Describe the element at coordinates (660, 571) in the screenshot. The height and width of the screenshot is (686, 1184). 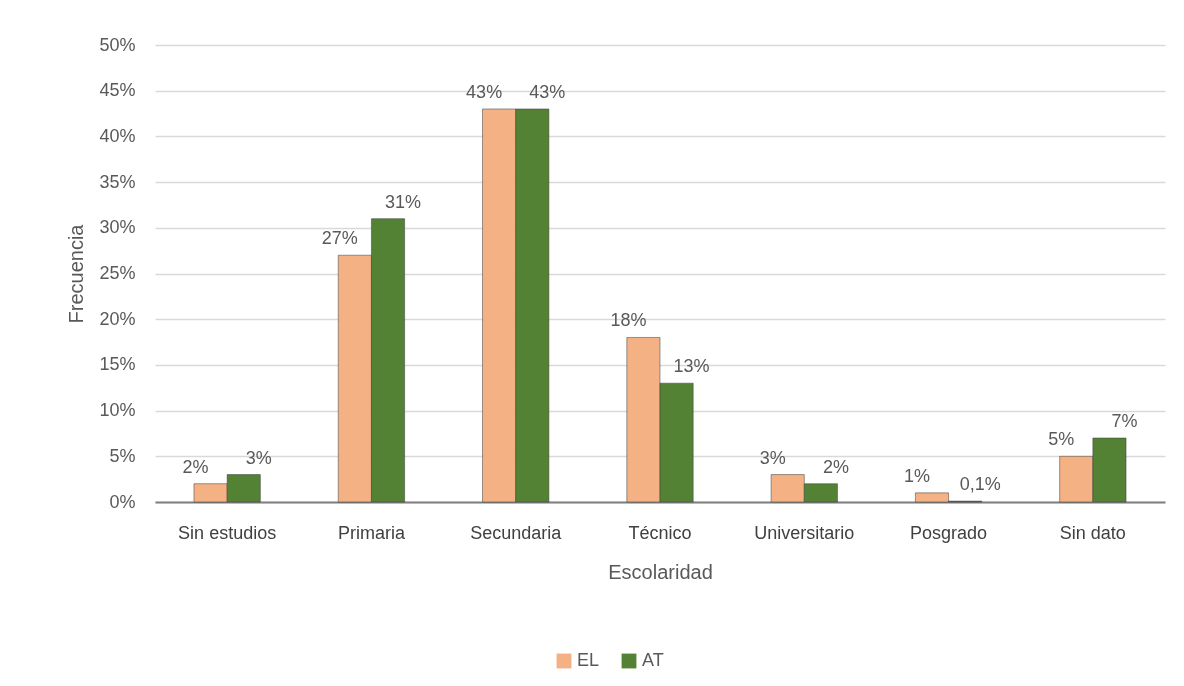
I see `x-axis-title: Escolaridad` at that location.